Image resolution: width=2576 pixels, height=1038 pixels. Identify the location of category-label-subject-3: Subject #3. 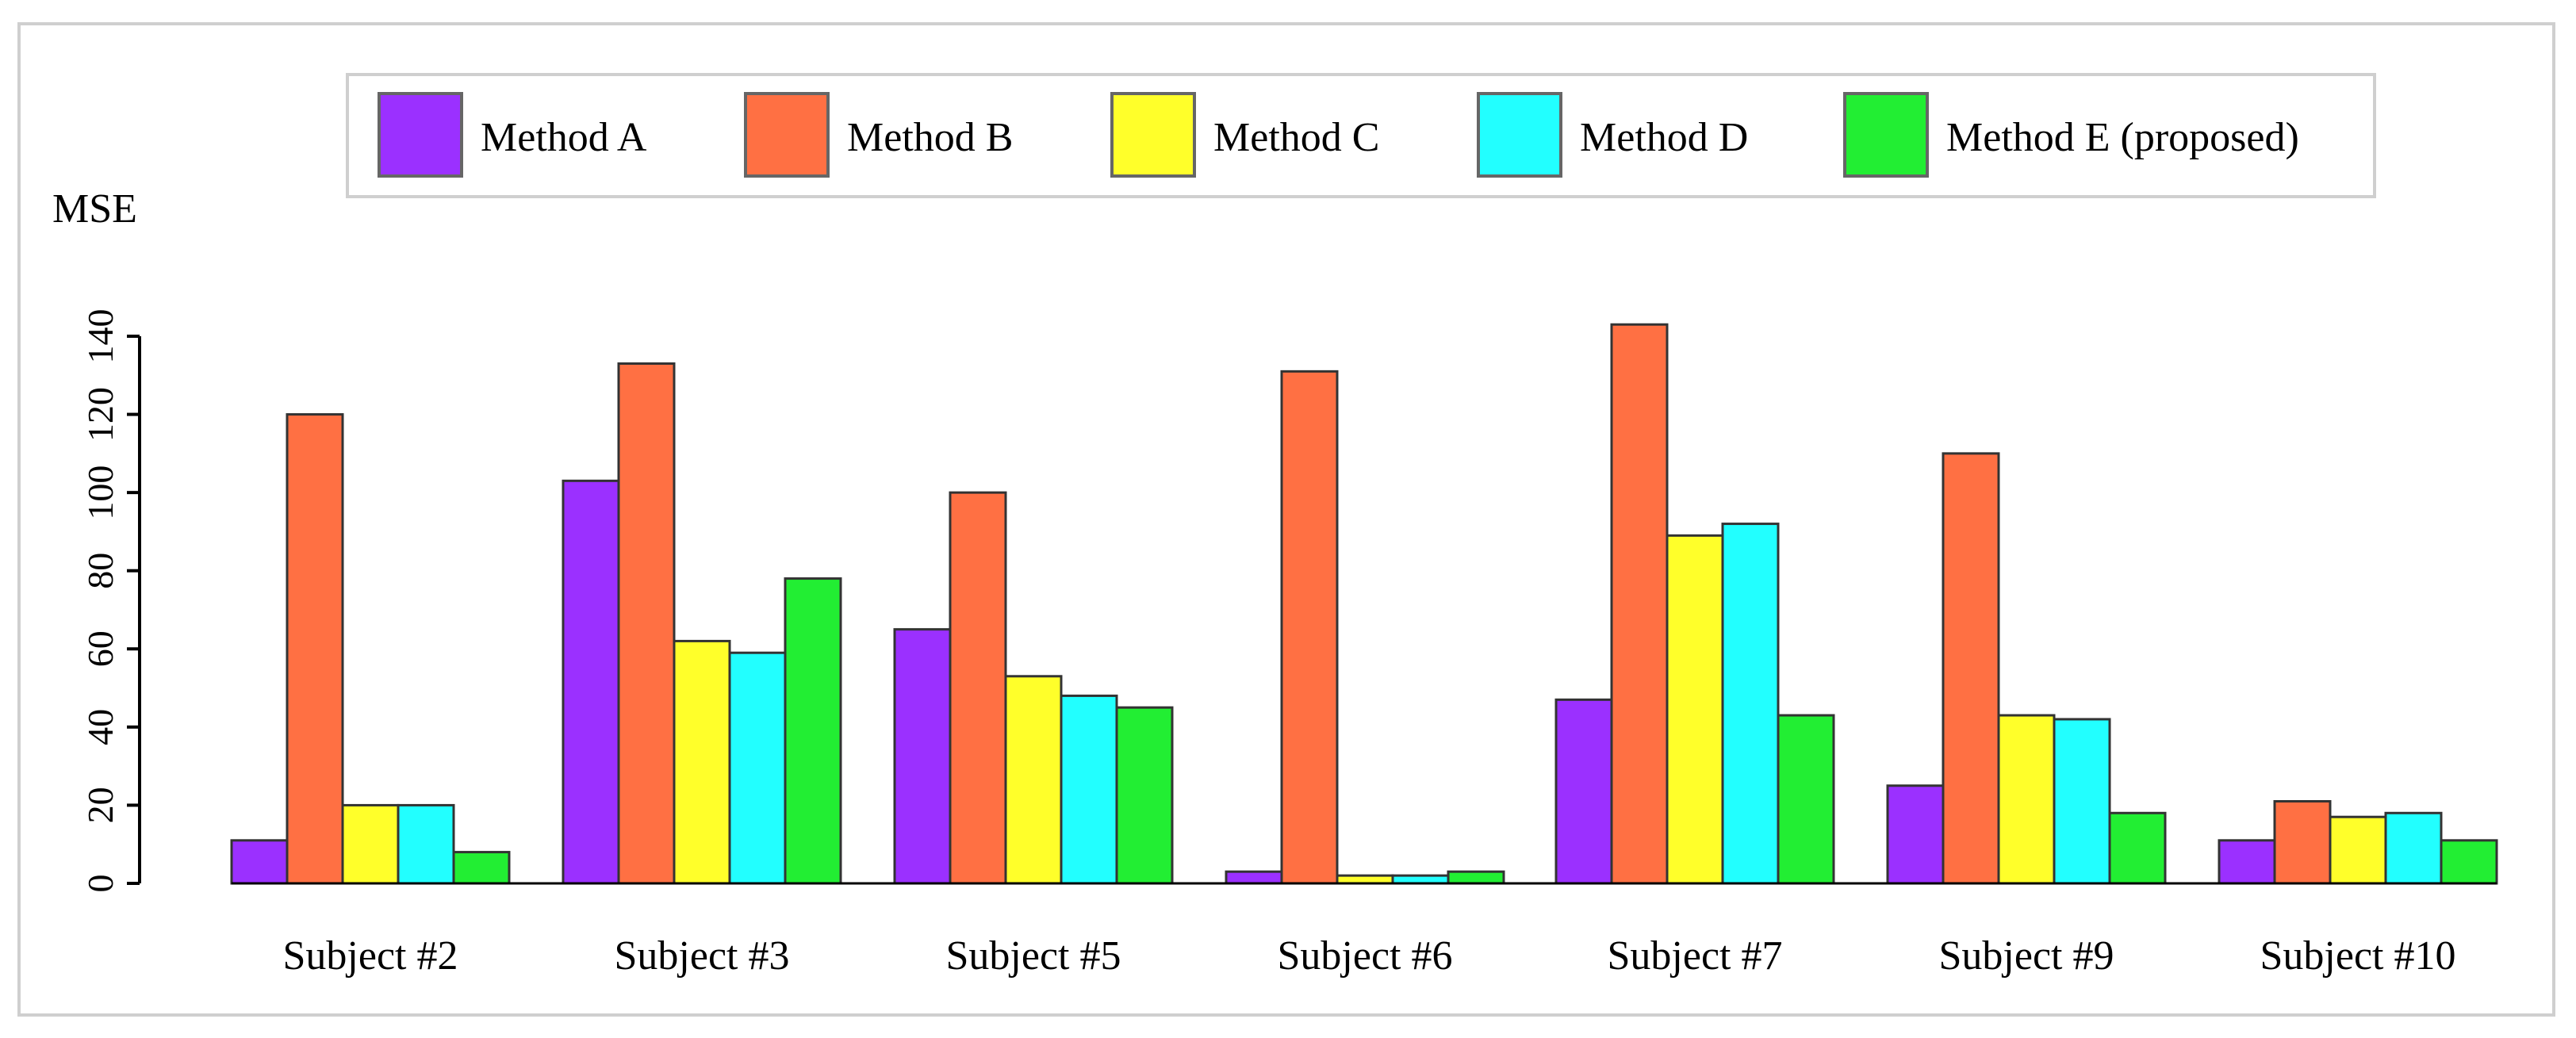
(702, 956).